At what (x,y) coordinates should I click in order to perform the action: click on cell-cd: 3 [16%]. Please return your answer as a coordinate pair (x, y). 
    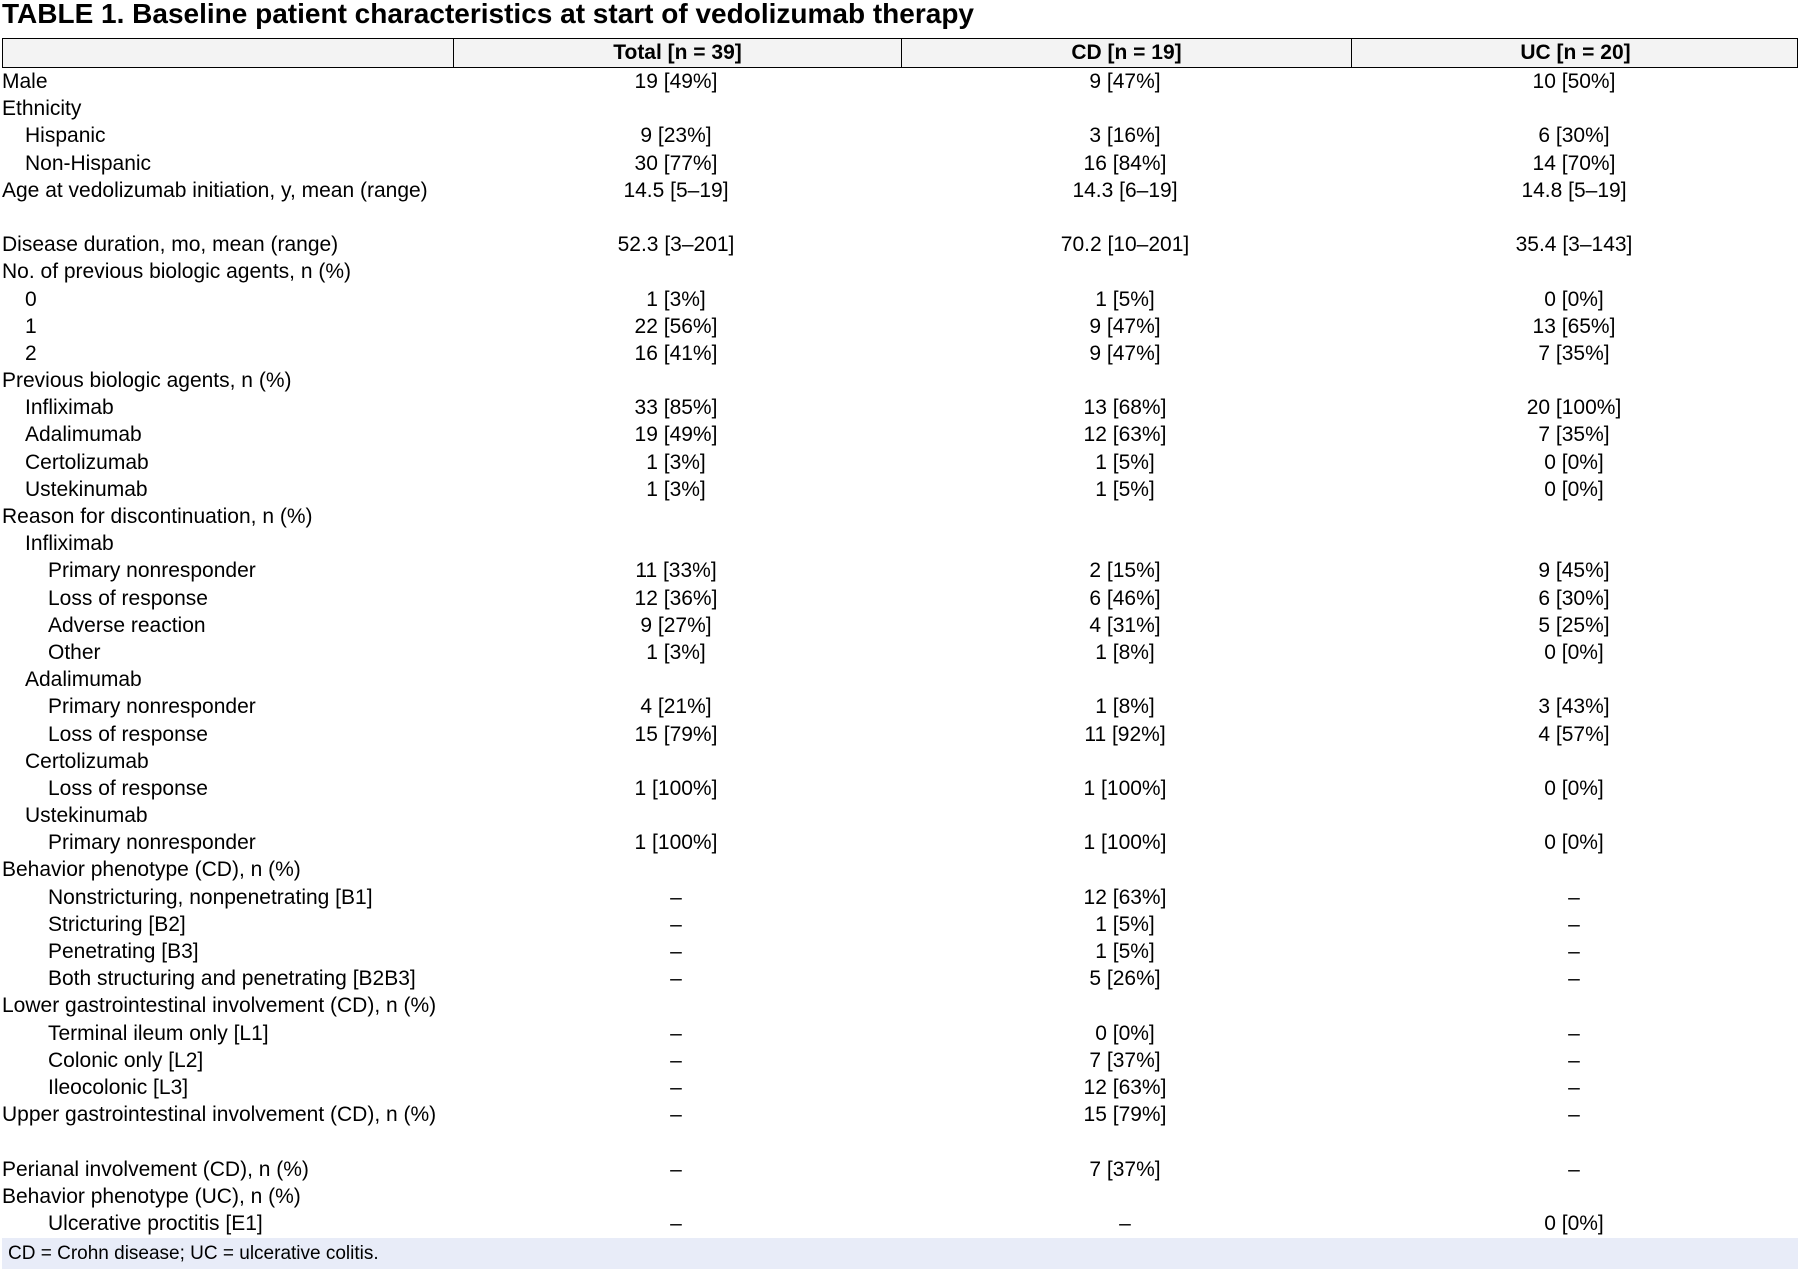
    Looking at the image, I should click on (1125, 136).